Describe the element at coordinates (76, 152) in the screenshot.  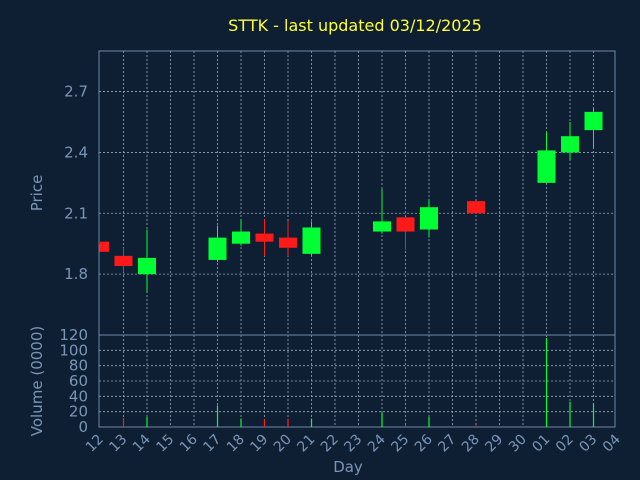
I see `price-tick-label: 2.4` at that location.